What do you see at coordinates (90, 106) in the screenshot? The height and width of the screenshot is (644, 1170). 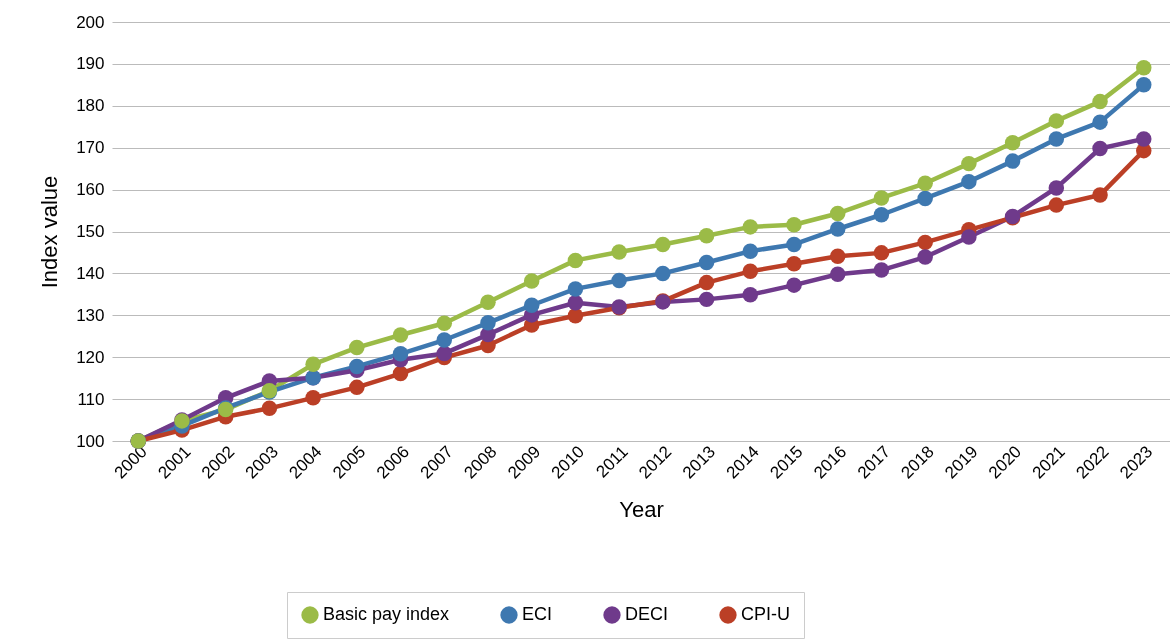 I see `y-tick-label: 180` at bounding box center [90, 106].